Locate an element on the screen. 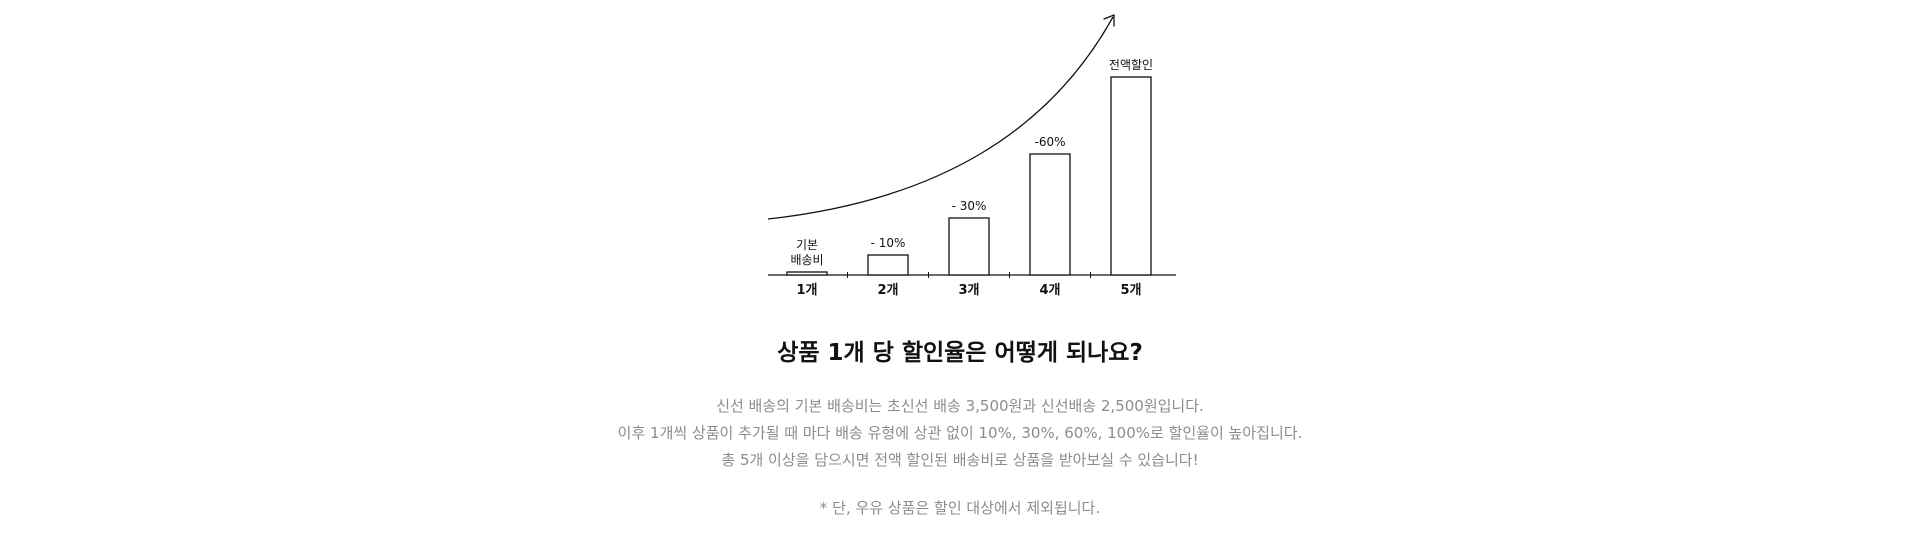 The height and width of the screenshot is (534, 1920). x-tick-label: 3개 is located at coordinates (968, 290).